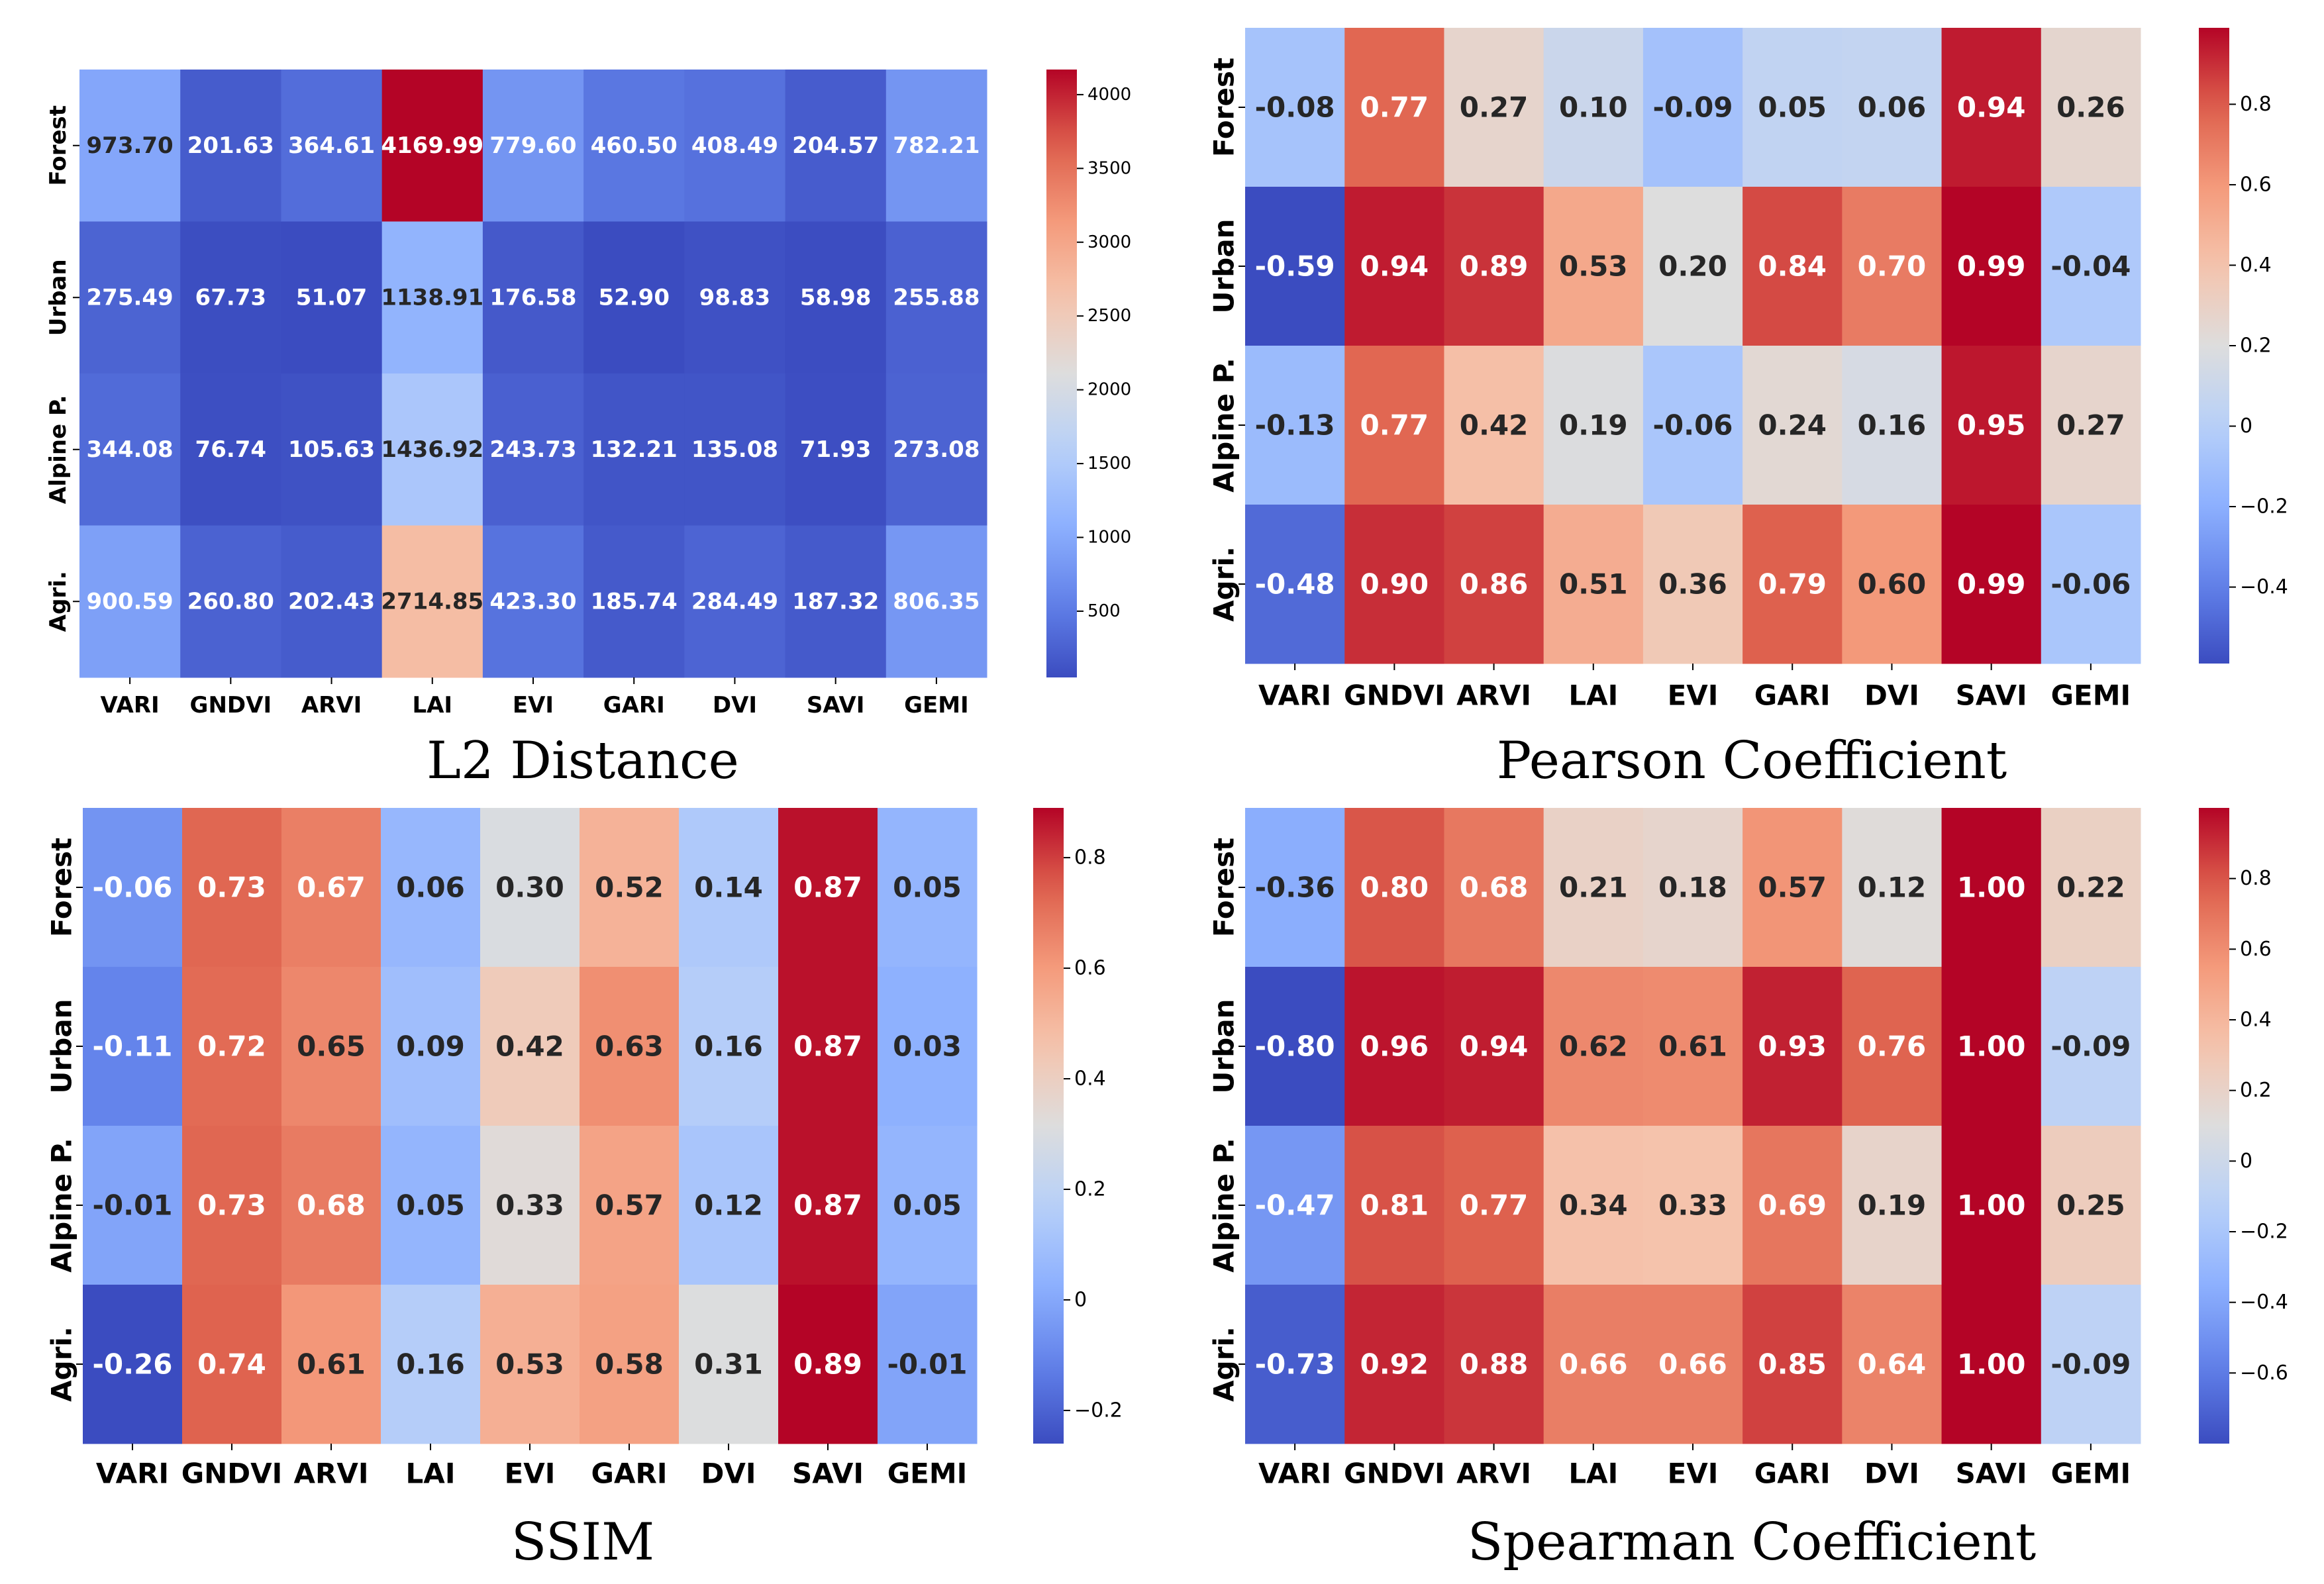 The image size is (2324, 1584). What do you see at coordinates (1494, 584) in the screenshot?
I see `cell-value-label: 0.86` at bounding box center [1494, 584].